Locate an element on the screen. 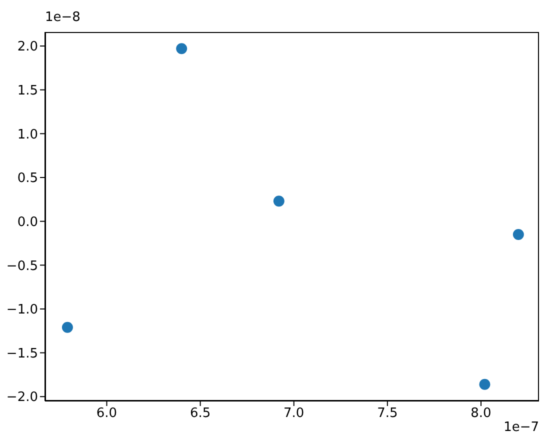  x-tick-label: 6.5 is located at coordinates (200, 414).